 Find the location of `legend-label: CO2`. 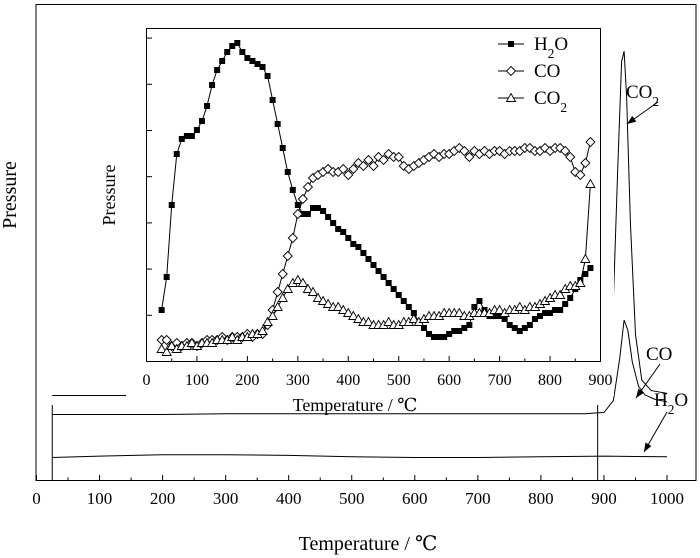

legend-label: CO2 is located at coordinates (550, 101).